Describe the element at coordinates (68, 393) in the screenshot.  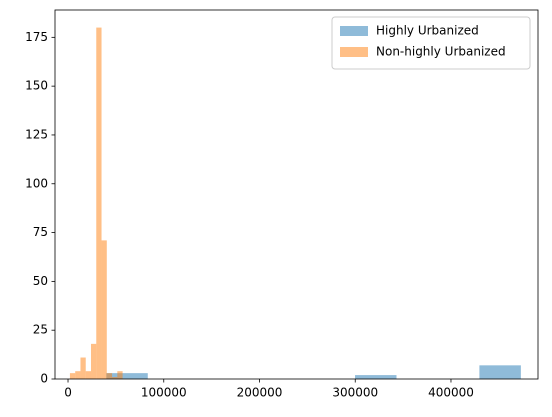
I see `x-tick-label: 0` at that location.